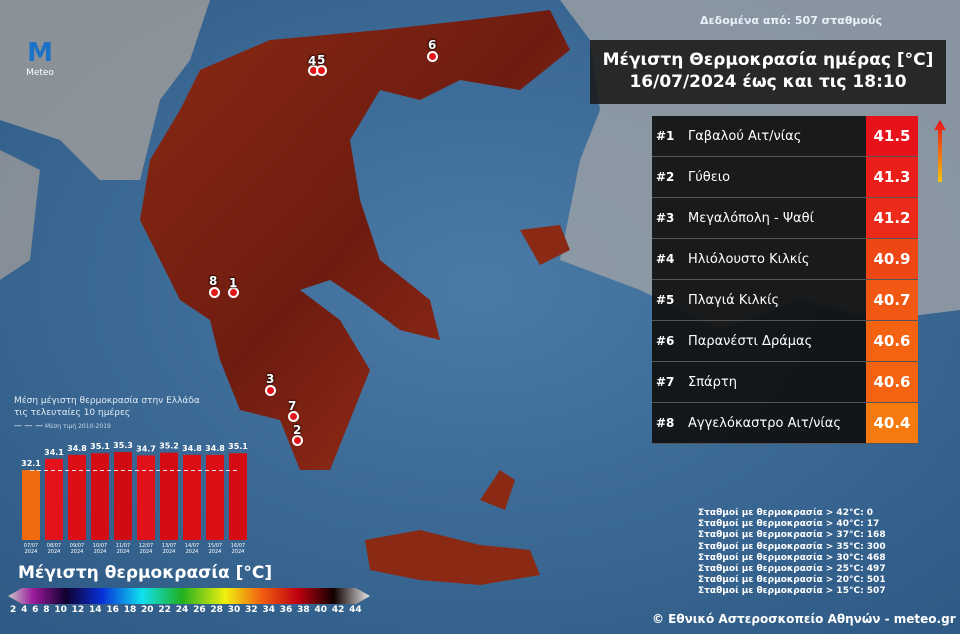  I want to click on colorbar, so click(189, 596).